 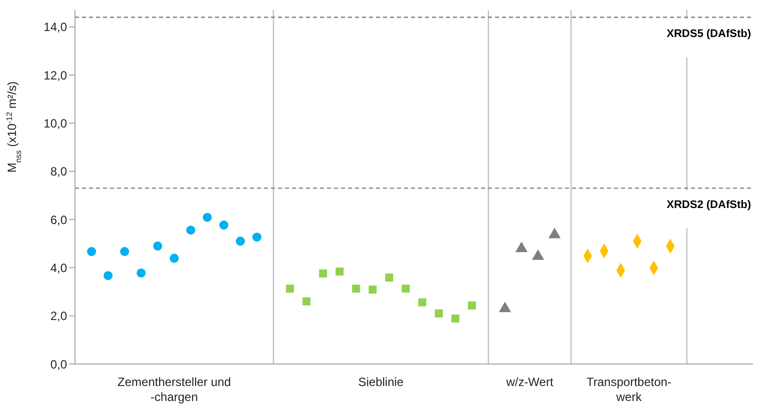 I want to click on ref-line-label: XRDS5 (DAfStb), so click(x=709, y=34).